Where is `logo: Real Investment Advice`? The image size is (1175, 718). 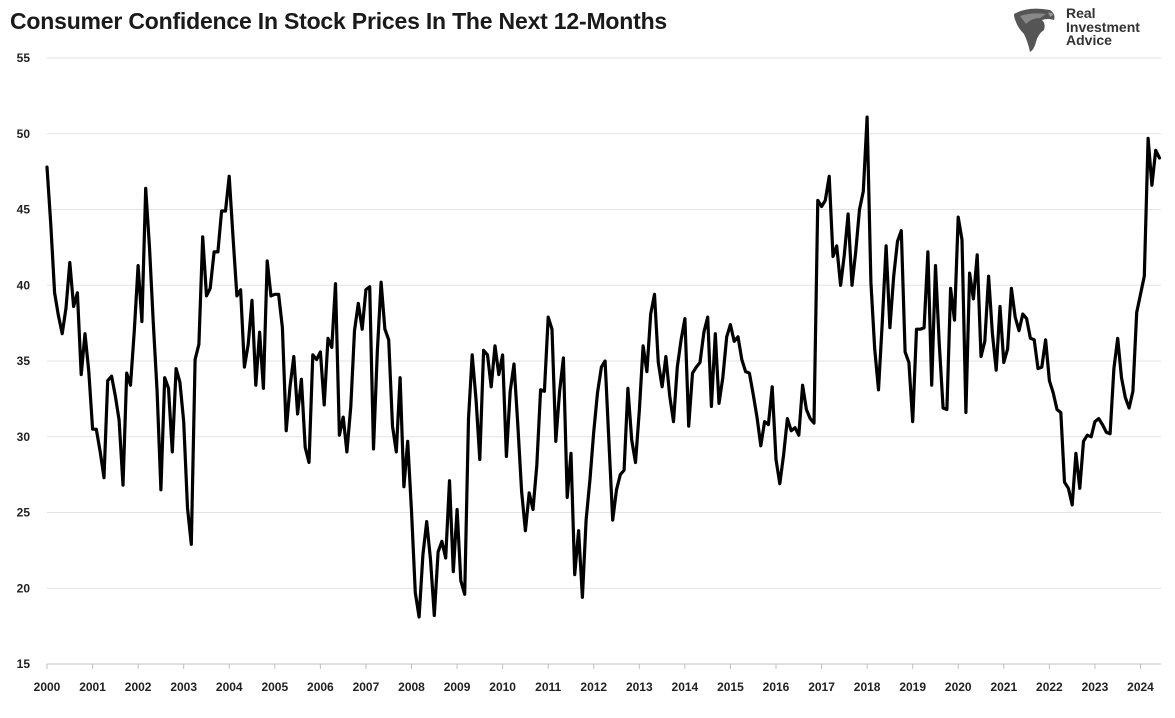 logo: Real Investment Advice is located at coordinates (1090, 29).